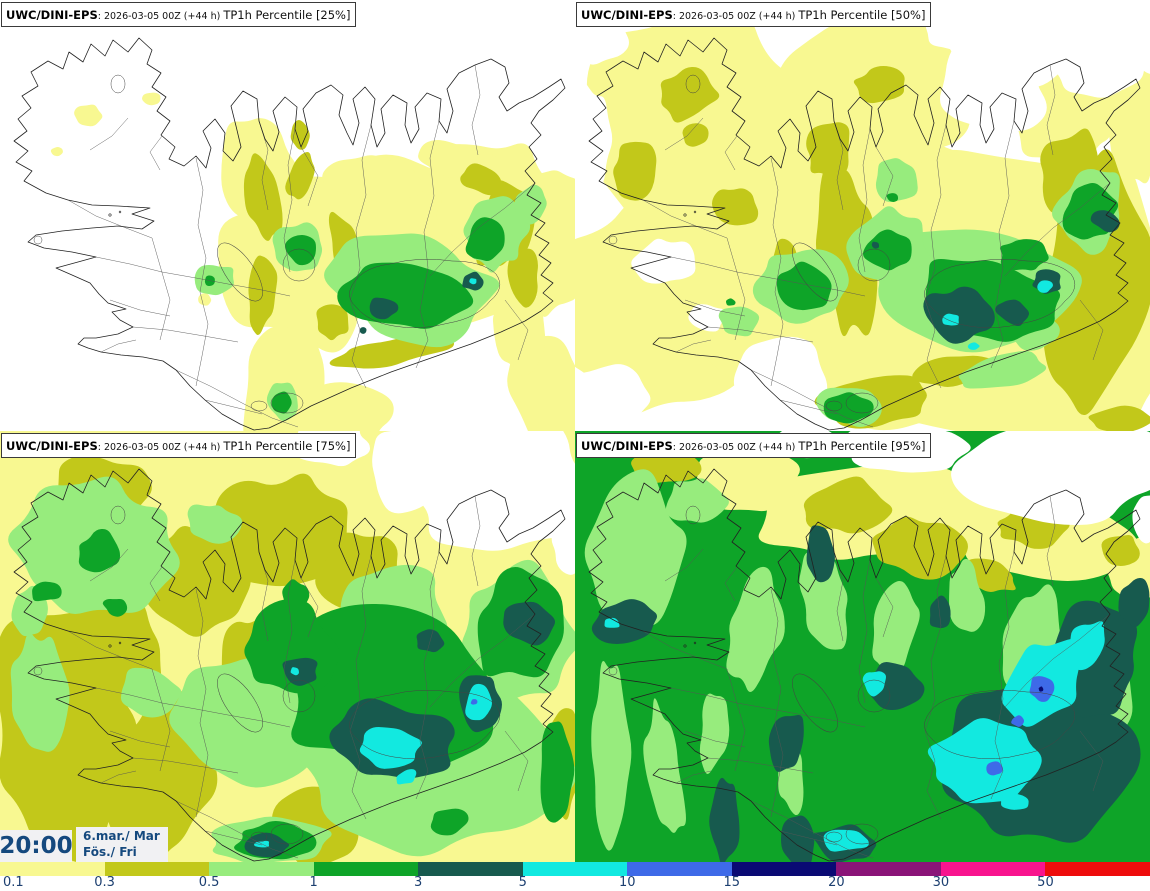  I want to click on colorbar-tick-label: 0.5, so click(209, 882).